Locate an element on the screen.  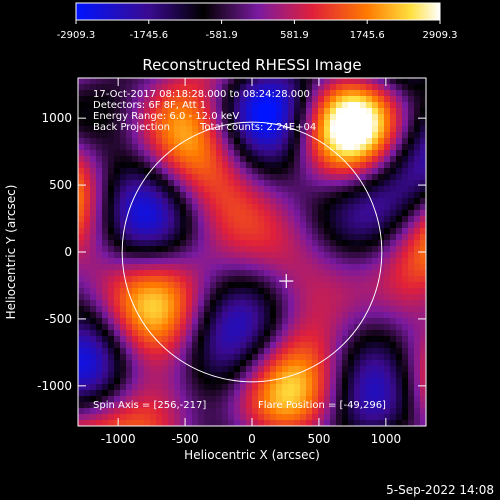
y-tick-label: -1000 is located at coordinates (54, 386).